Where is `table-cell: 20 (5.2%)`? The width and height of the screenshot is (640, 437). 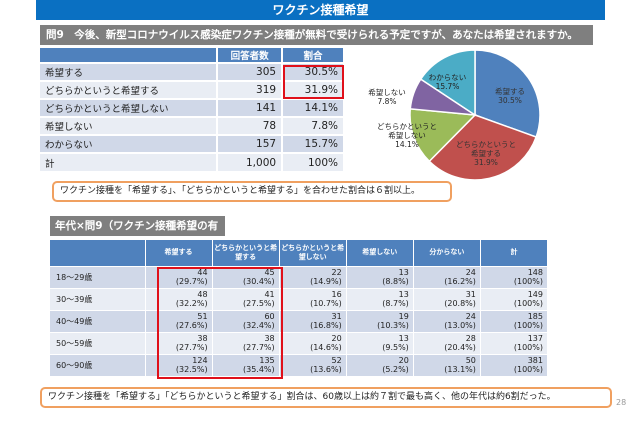 table-cell: 20 (5.2%) is located at coordinates (380, 364).